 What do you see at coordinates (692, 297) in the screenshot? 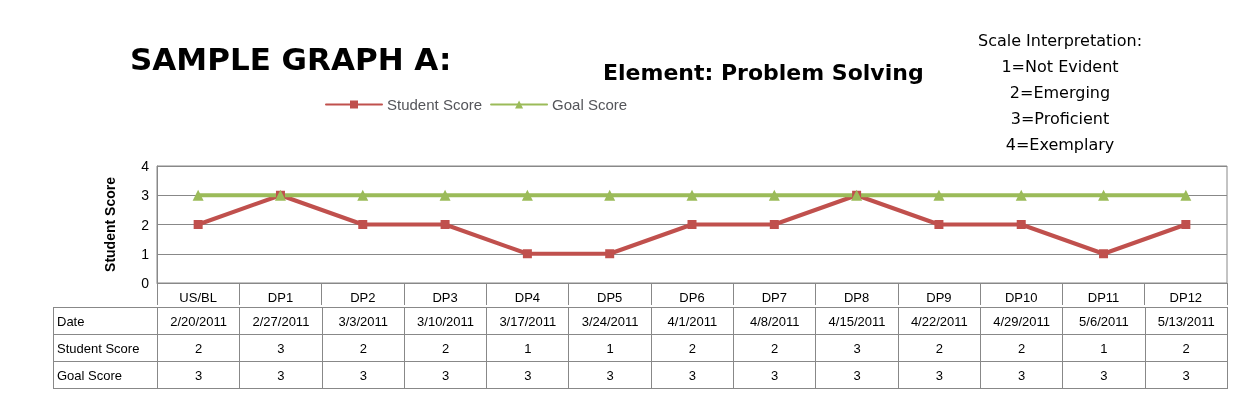
I see `x-tick-label: DP6` at bounding box center [692, 297].